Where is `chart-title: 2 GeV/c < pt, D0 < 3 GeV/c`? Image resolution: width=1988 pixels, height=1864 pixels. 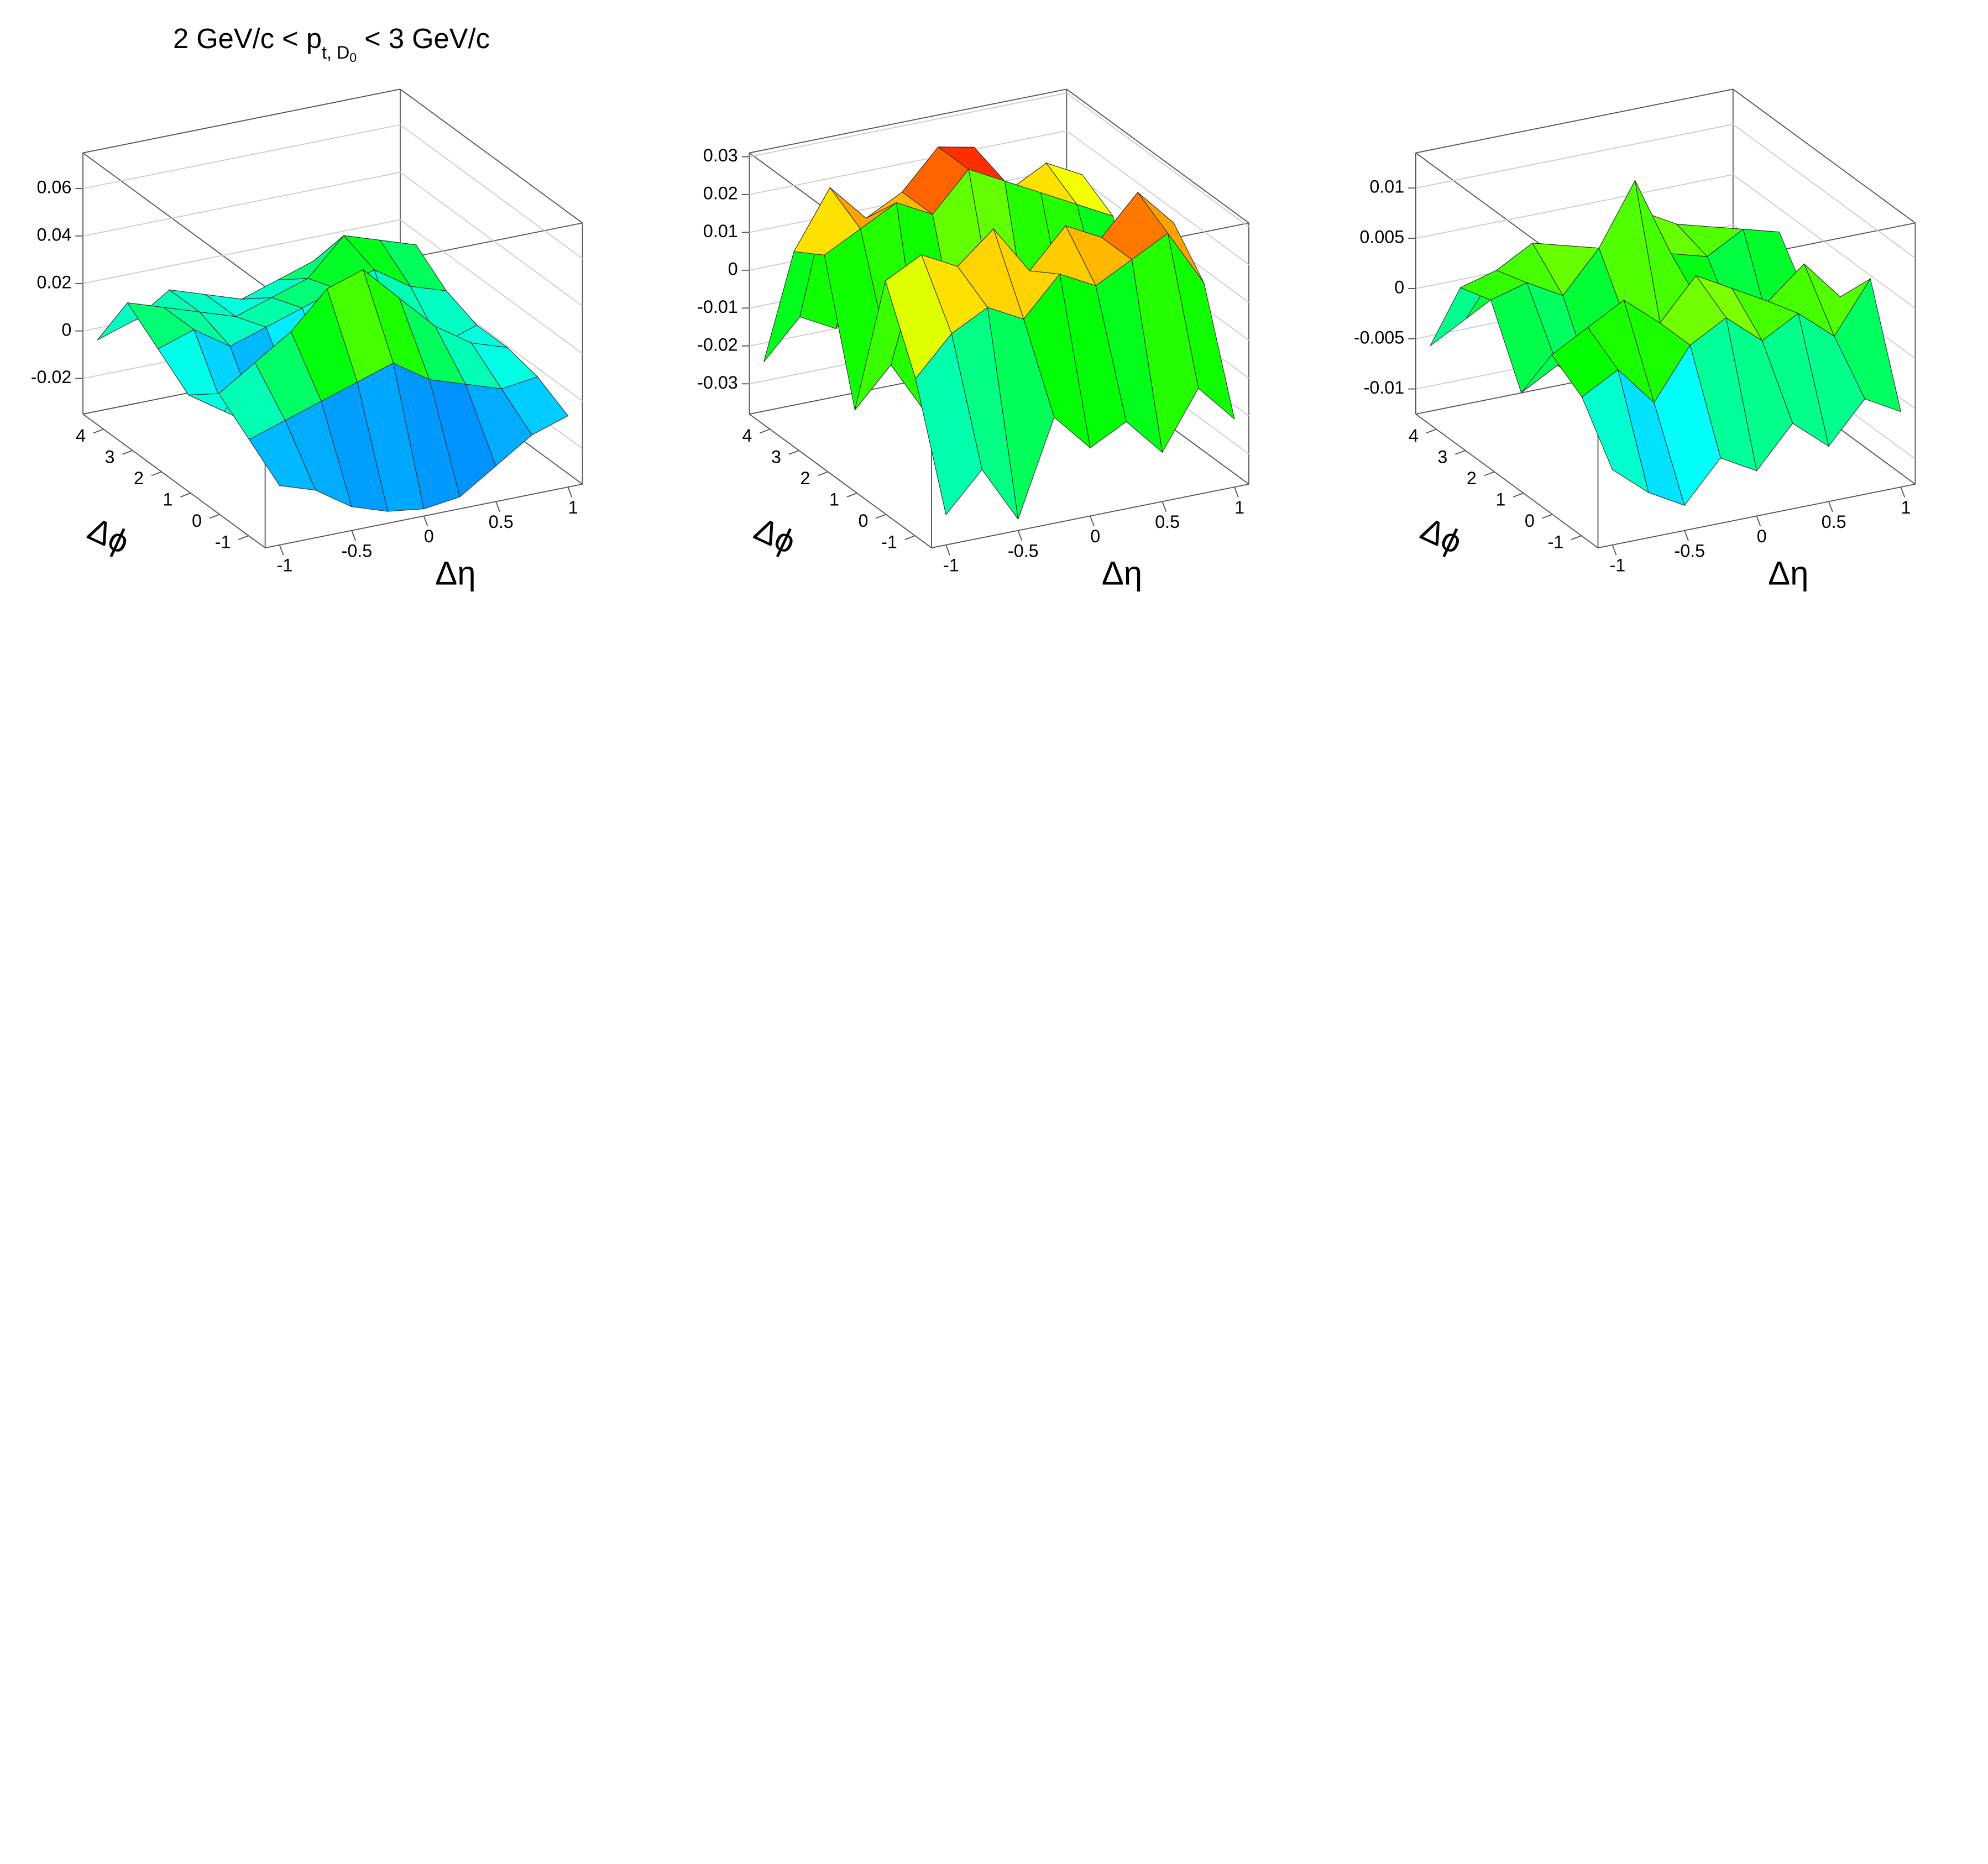 chart-title: 2 GeV/c < pt, D0 < 3 GeV/c is located at coordinates (331, 44).